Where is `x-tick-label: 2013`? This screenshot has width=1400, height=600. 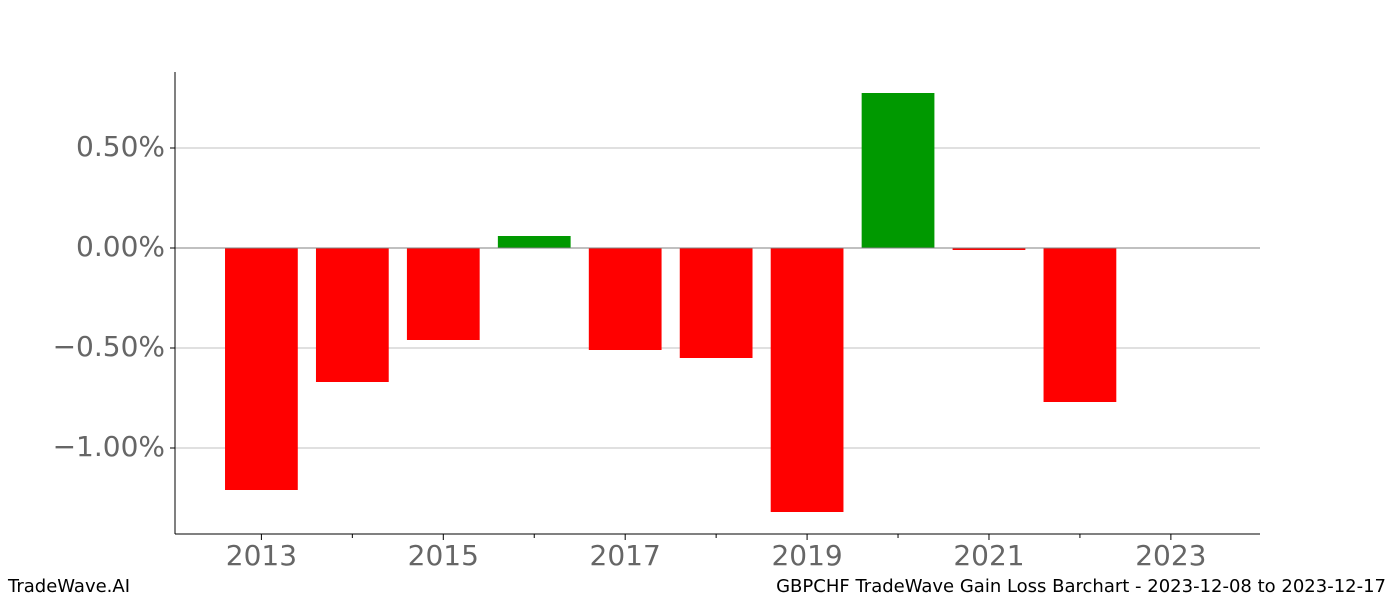
x-tick-label: 2013 is located at coordinates (261, 555).